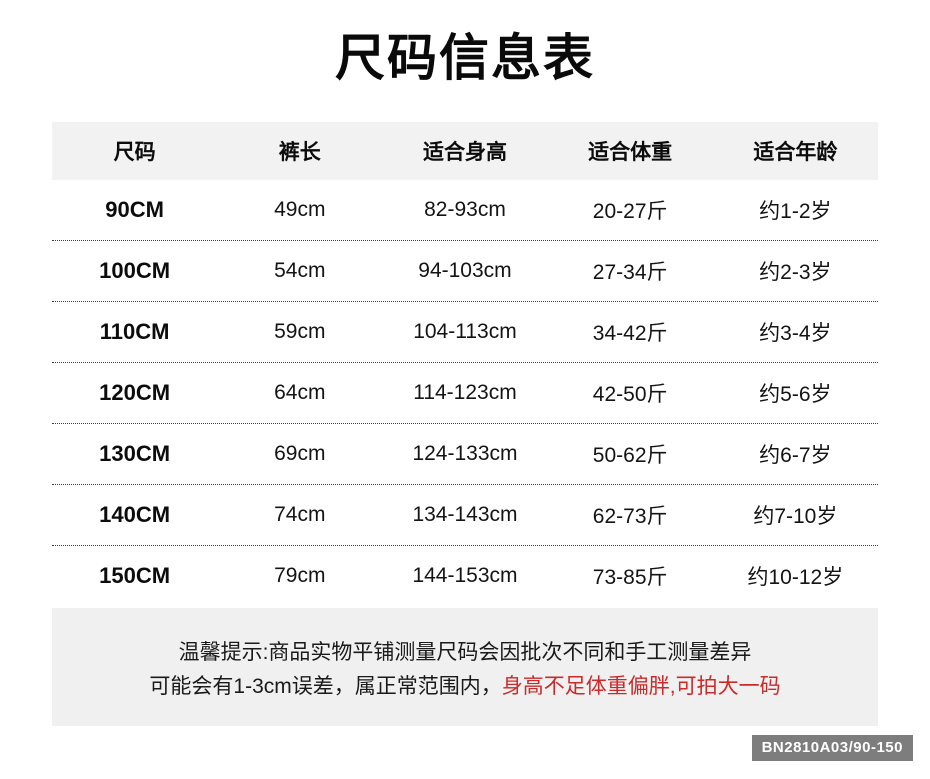 This screenshot has width=930, height=779. Describe the element at coordinates (300, 331) in the screenshot. I see `table-cell: 59cm` at that location.